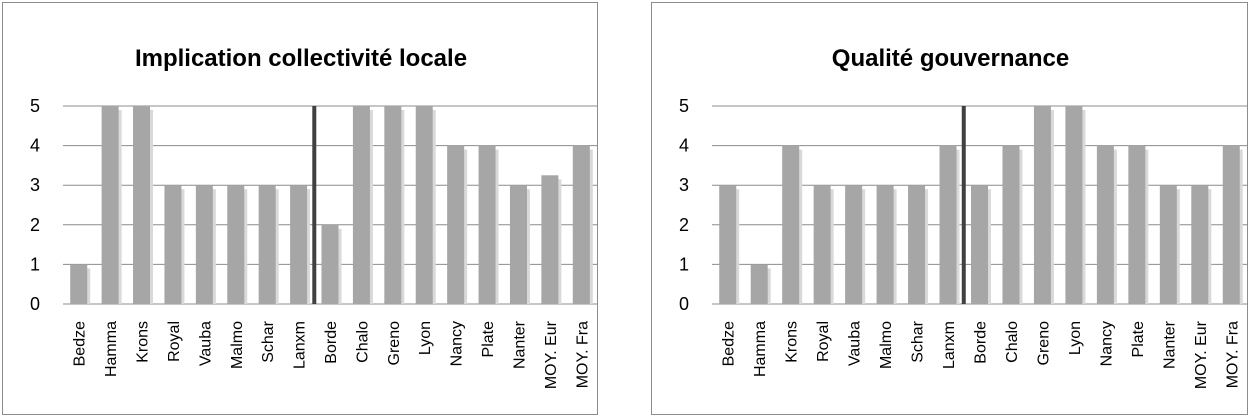 Image resolution: width=1251 pixels, height=420 pixels. What do you see at coordinates (301, 58) in the screenshot?
I see `chart-title: Implication collectivité locale` at bounding box center [301, 58].